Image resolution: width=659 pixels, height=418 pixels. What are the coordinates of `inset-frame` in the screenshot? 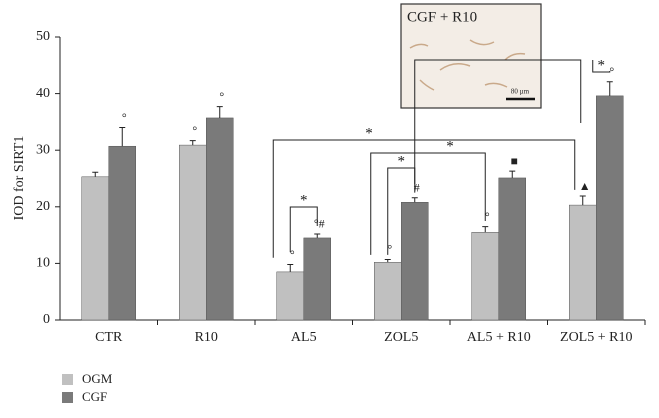 It's located at (471, 56).